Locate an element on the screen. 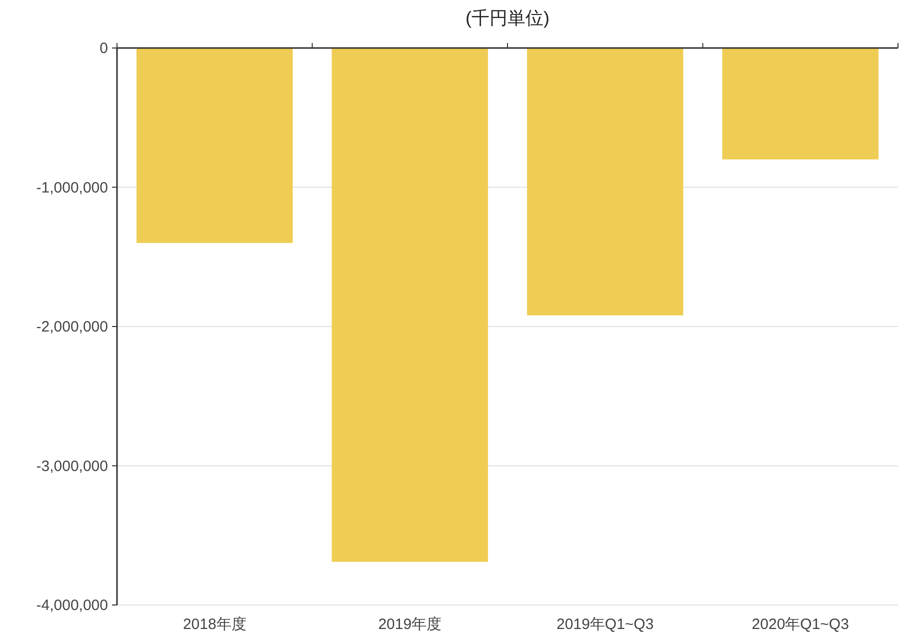 This screenshot has height=642, width=905. chart-title: (千円単位) is located at coordinates (508, 18).